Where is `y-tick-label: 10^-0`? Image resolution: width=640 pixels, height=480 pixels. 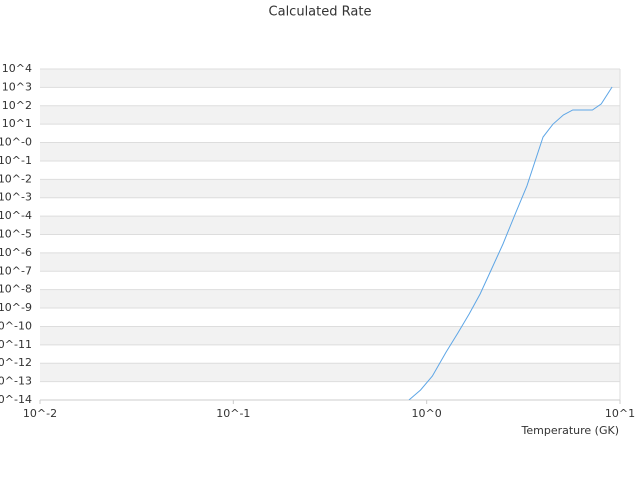 y-tick-label: 10^-0 is located at coordinates (16, 142).